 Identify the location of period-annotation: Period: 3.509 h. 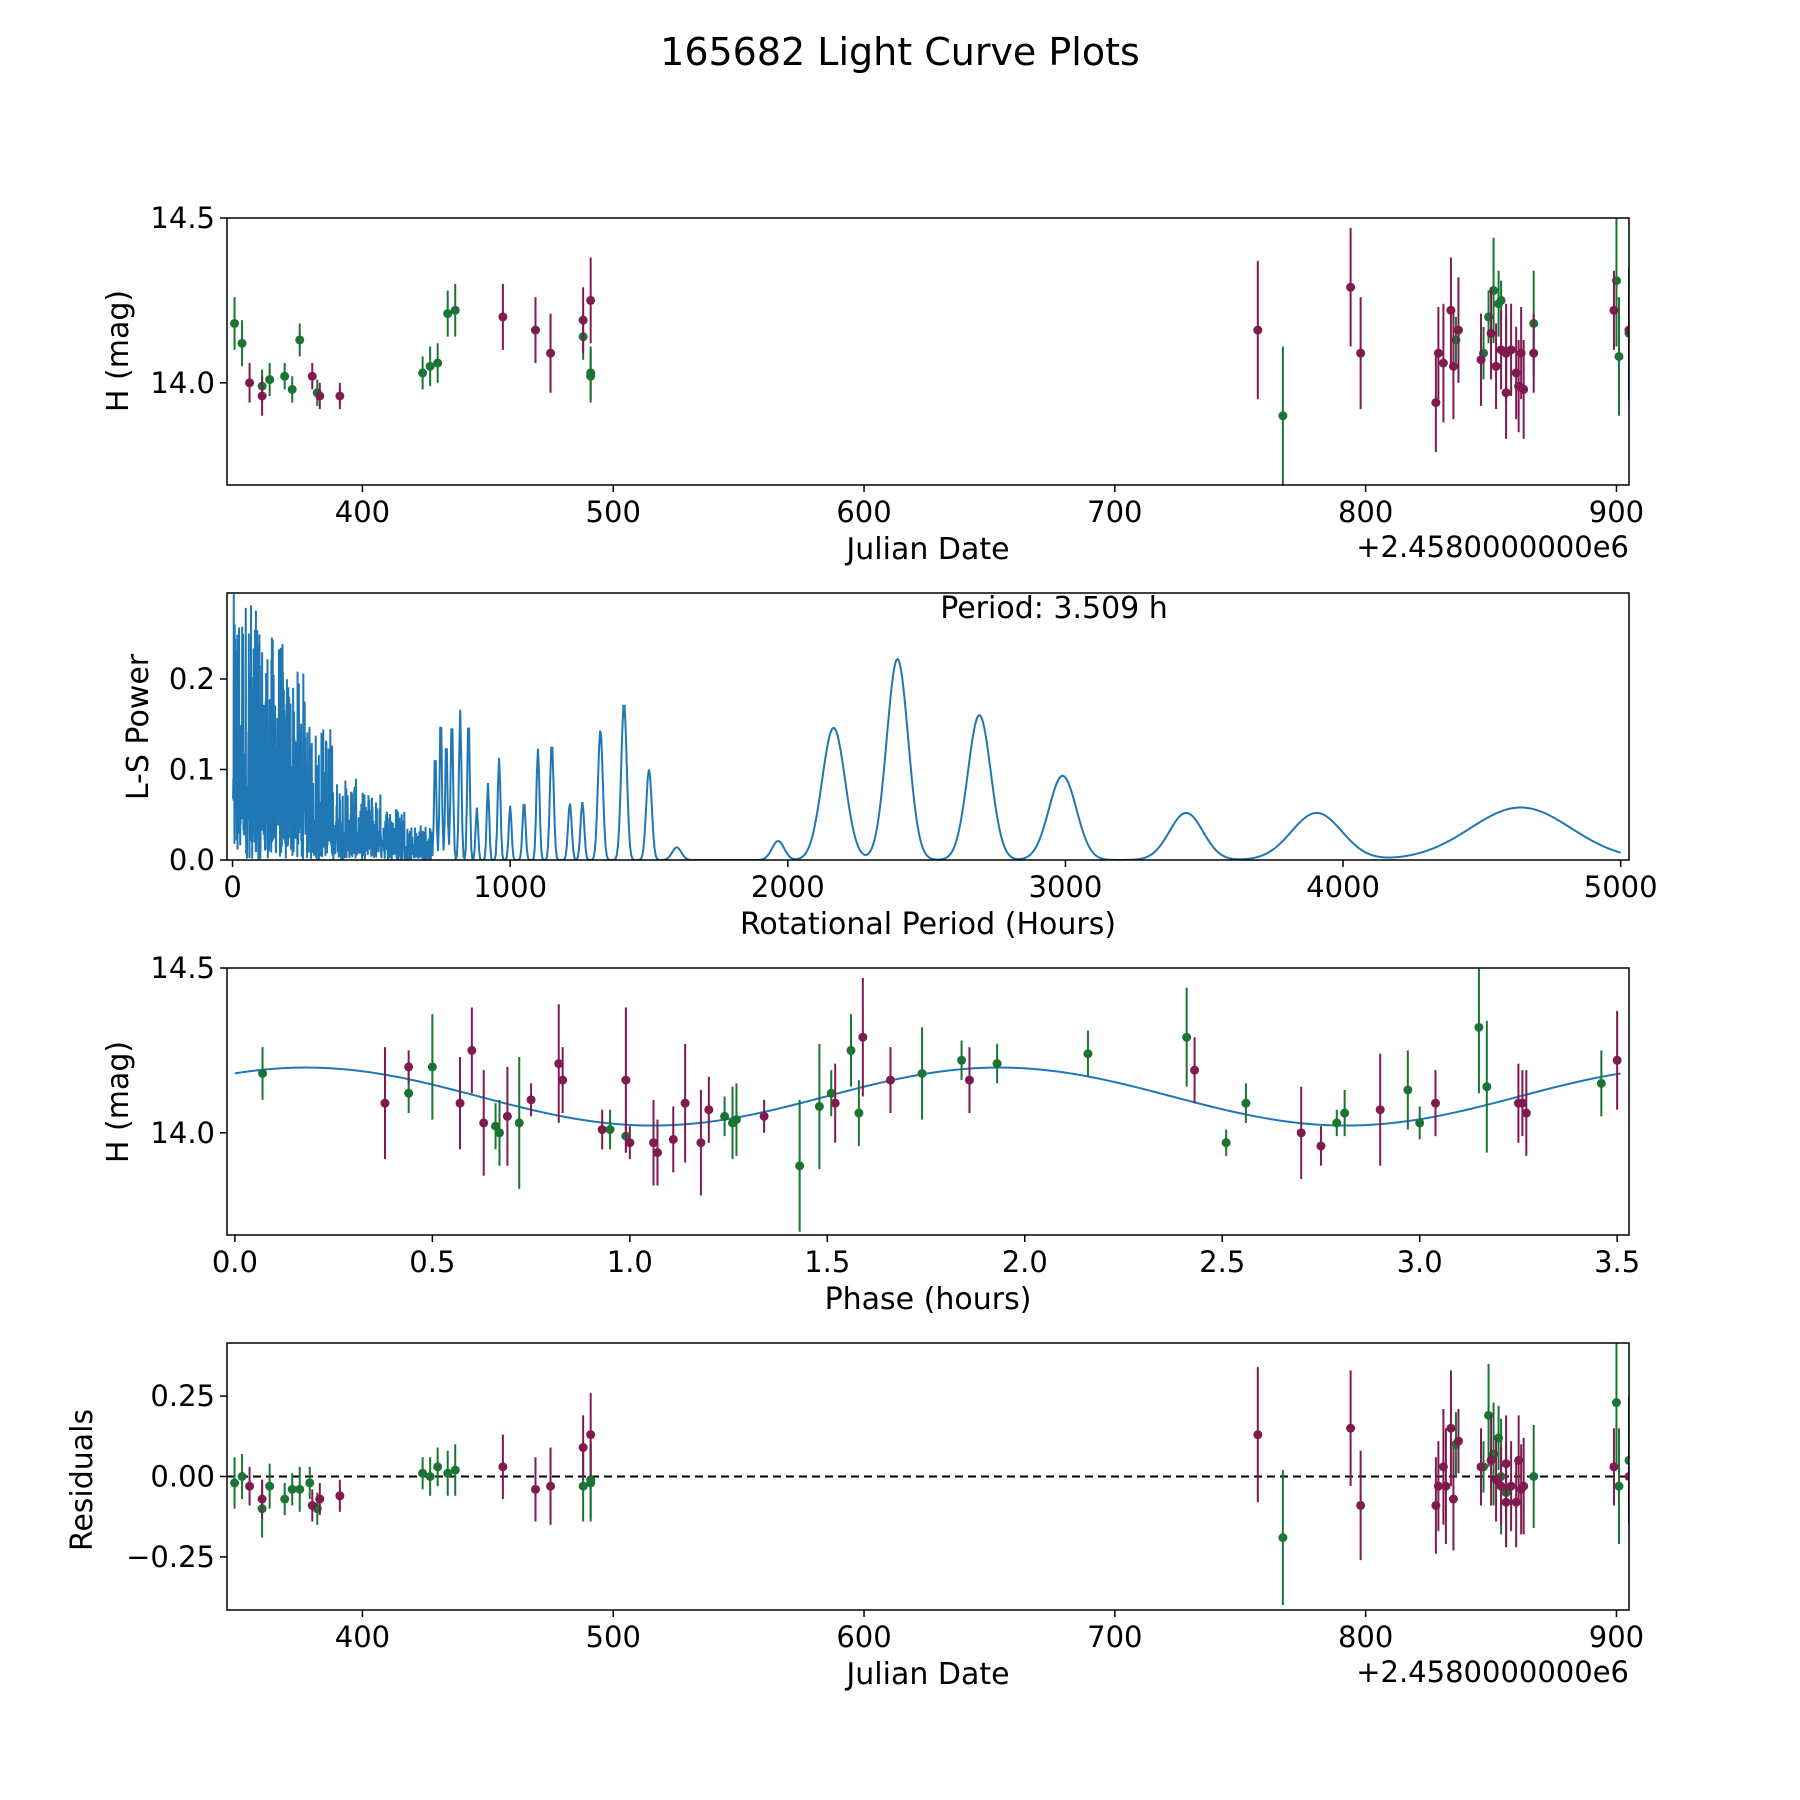
(1054, 608).